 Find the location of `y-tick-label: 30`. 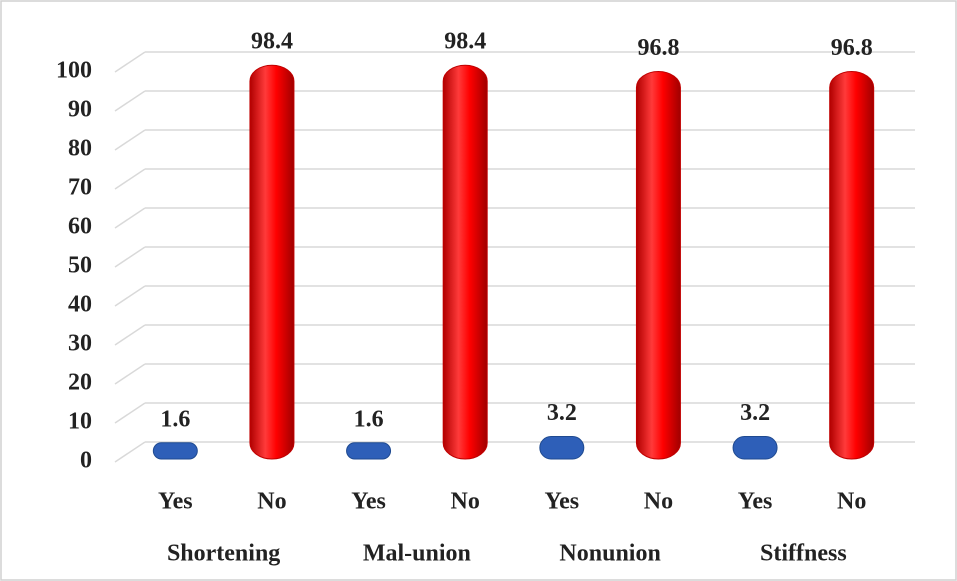

y-tick-label: 30 is located at coordinates (80, 344).